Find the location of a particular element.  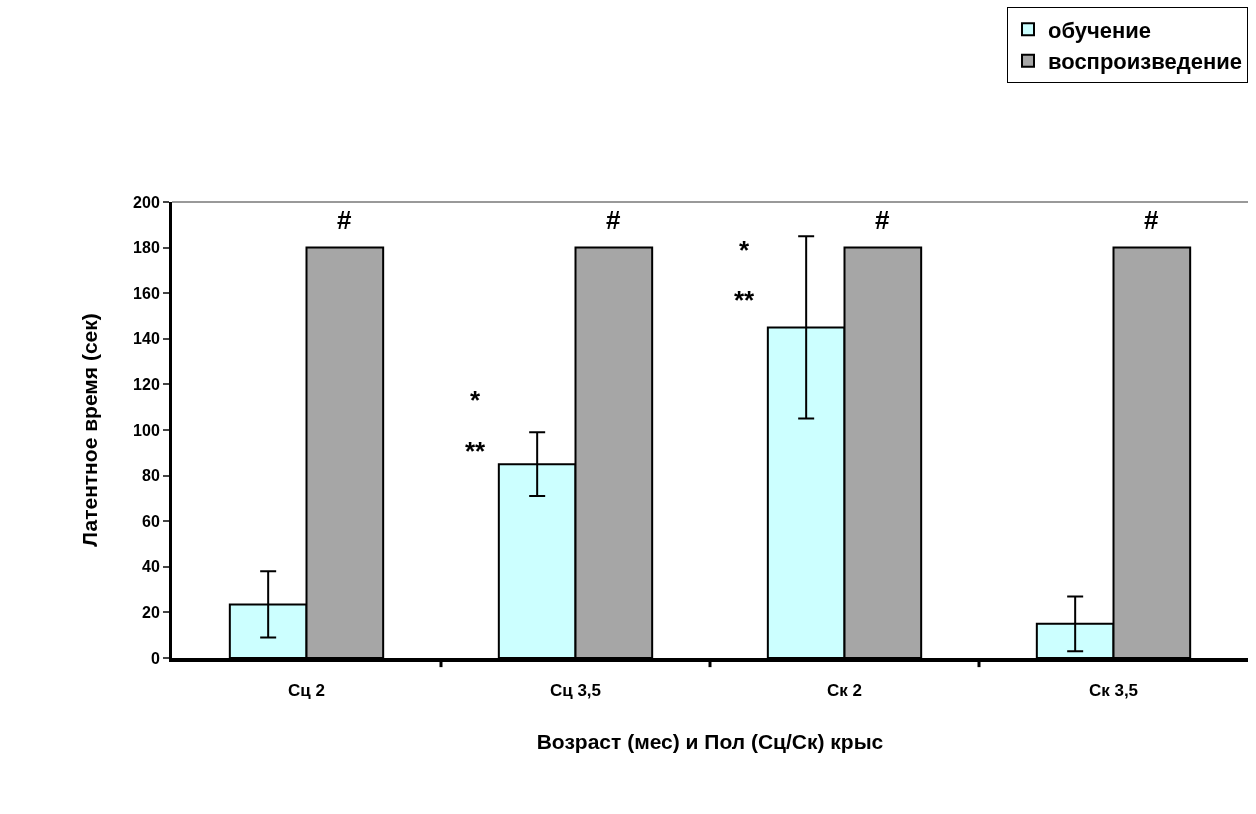

y-tick-label: 40 is located at coordinates (151, 567).